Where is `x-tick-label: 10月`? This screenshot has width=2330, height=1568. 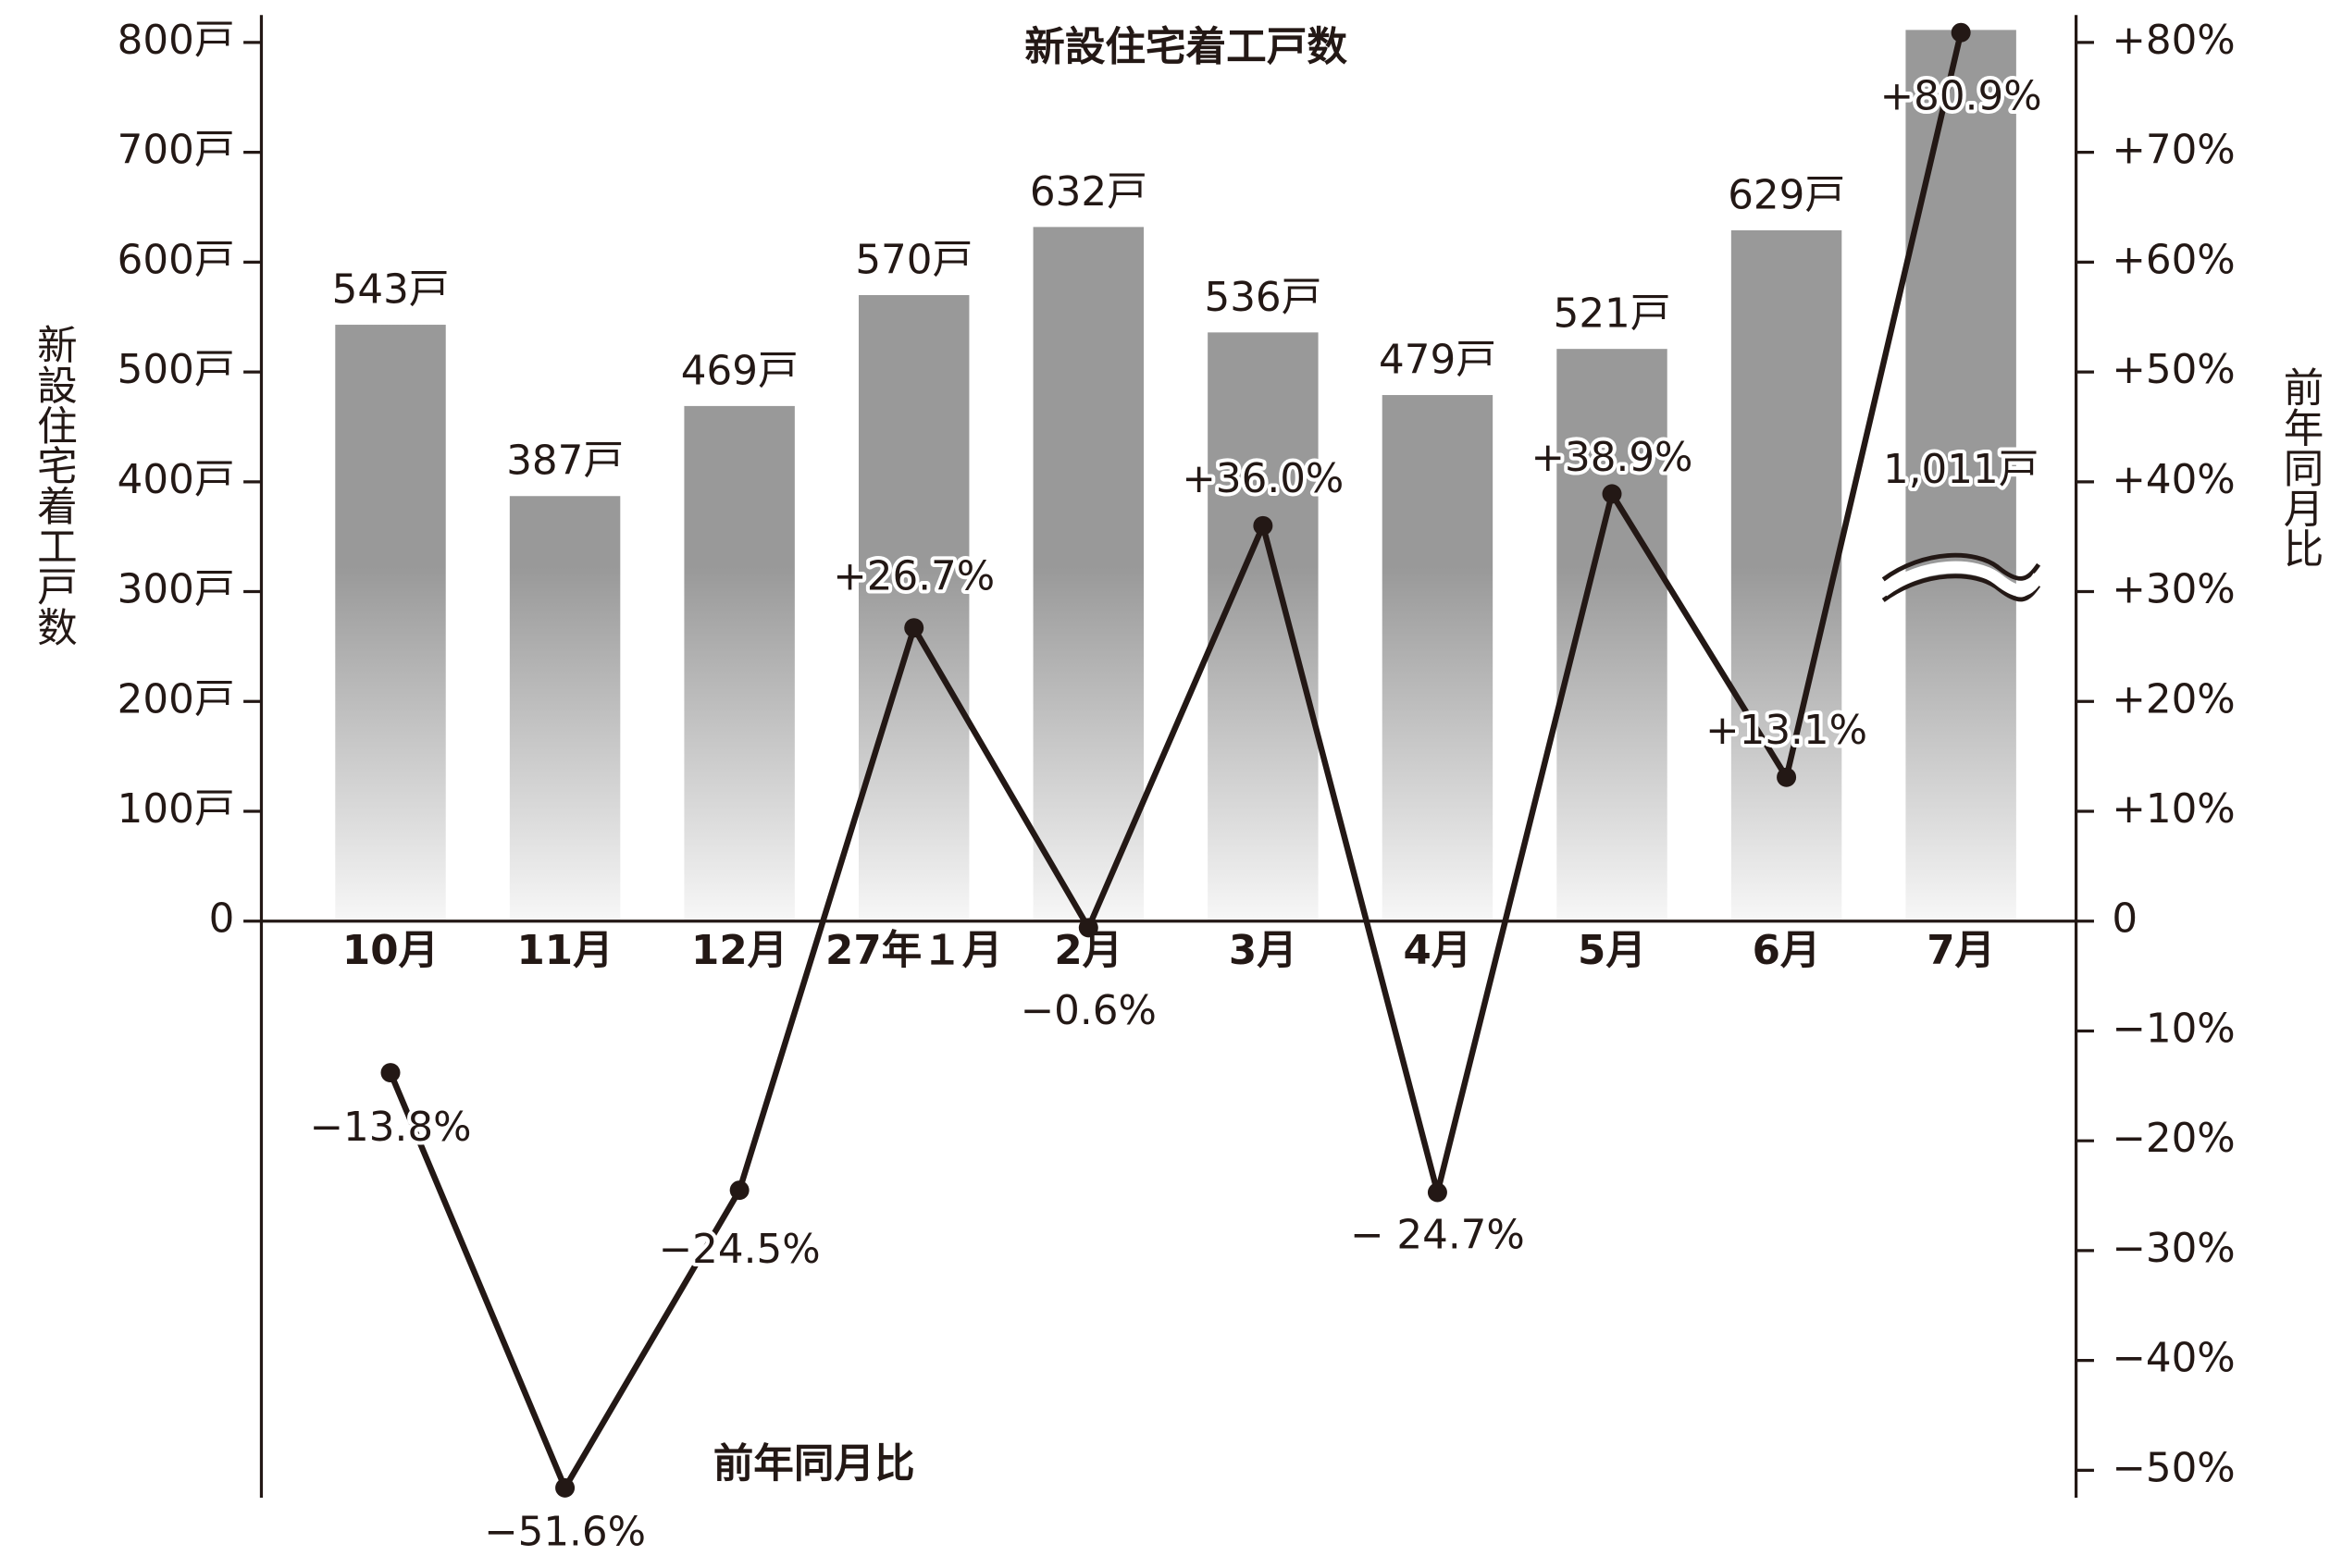
x-tick-label: 10月 is located at coordinates (391, 951).